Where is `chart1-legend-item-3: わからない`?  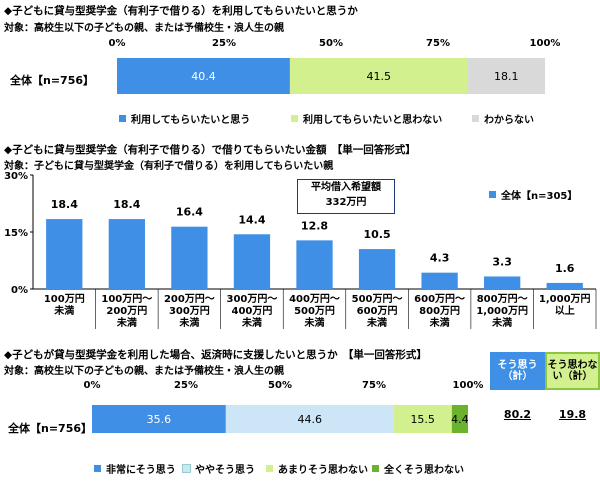 chart1-legend-item-3: わからない is located at coordinates (503, 118).